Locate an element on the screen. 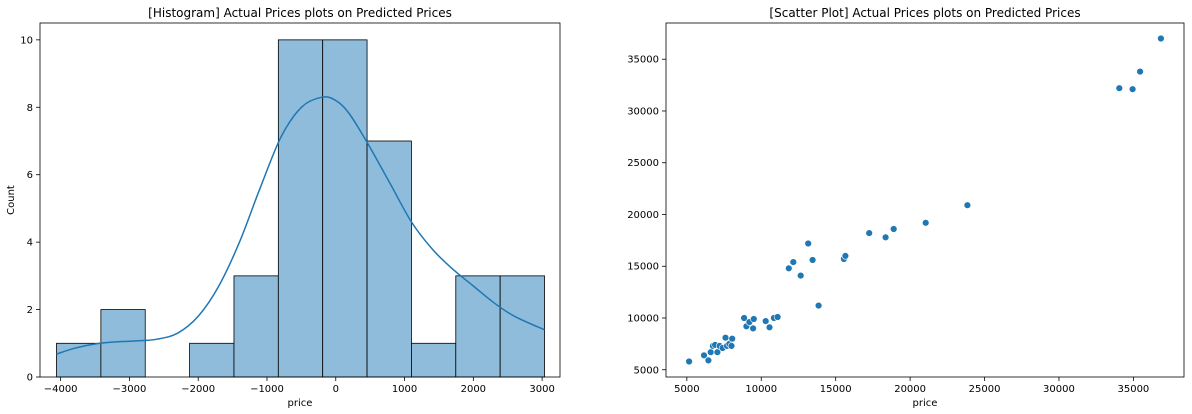 The width and height of the screenshot is (1192, 414). scatter-xtick-label: 5000 is located at coordinates (686, 389).